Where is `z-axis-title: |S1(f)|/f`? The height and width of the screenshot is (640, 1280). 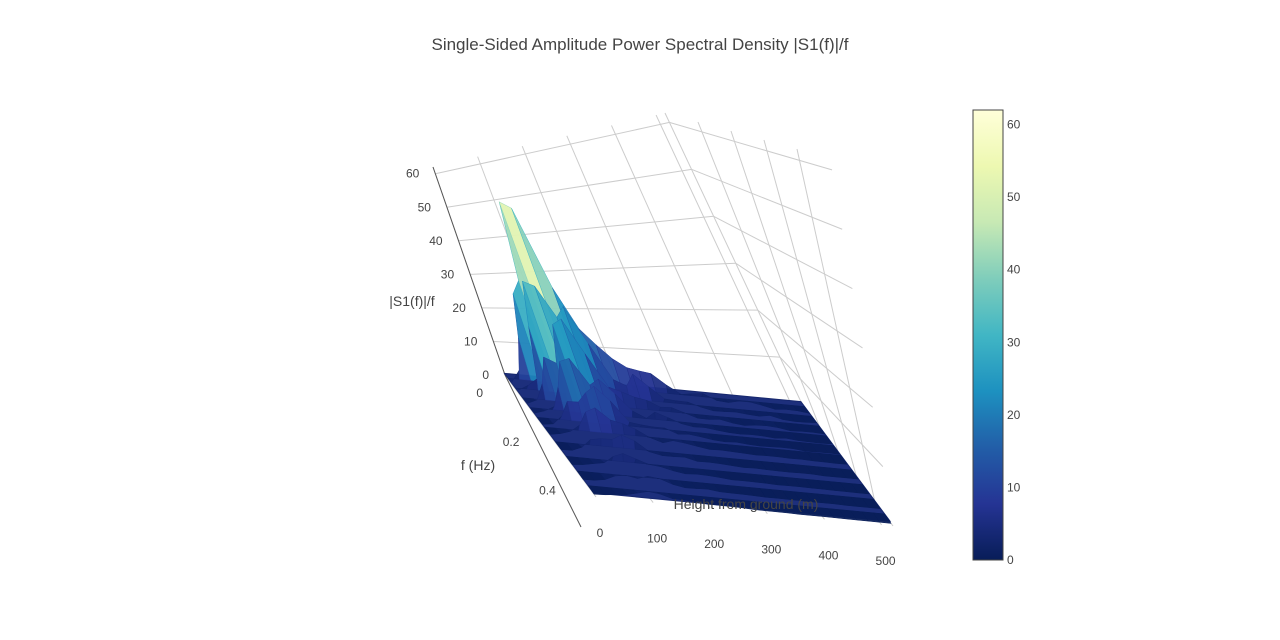 z-axis-title: |S1(f)|/f is located at coordinates (412, 301).